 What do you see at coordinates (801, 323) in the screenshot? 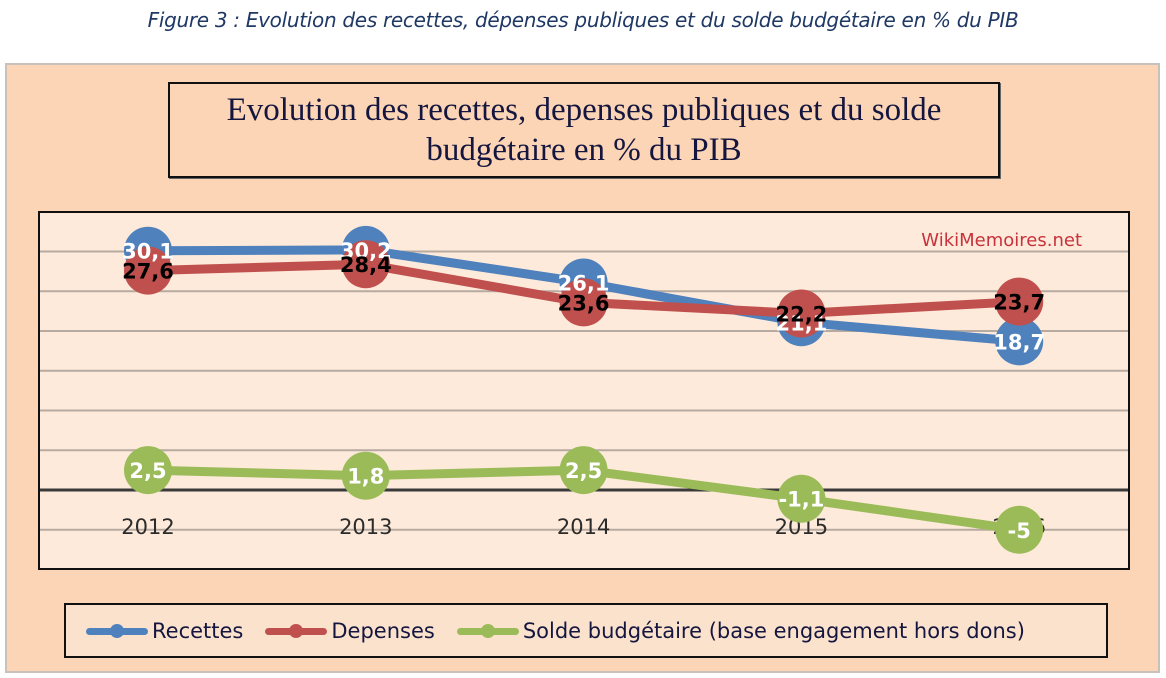
I see `data-label-recettes: 21,1` at bounding box center [801, 323].